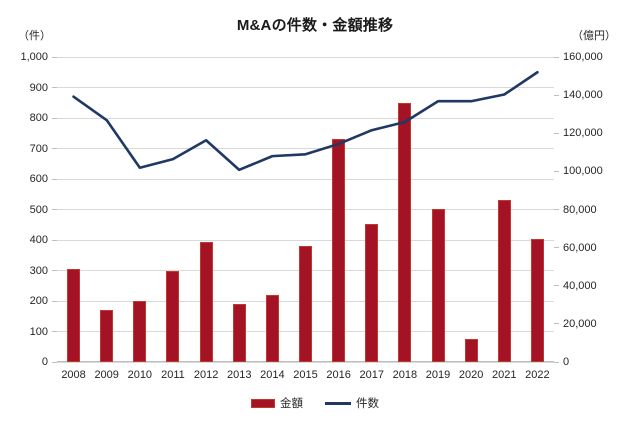 This screenshot has width=630, height=421. I want to click on left-axis-tick: 500, so click(38, 209).